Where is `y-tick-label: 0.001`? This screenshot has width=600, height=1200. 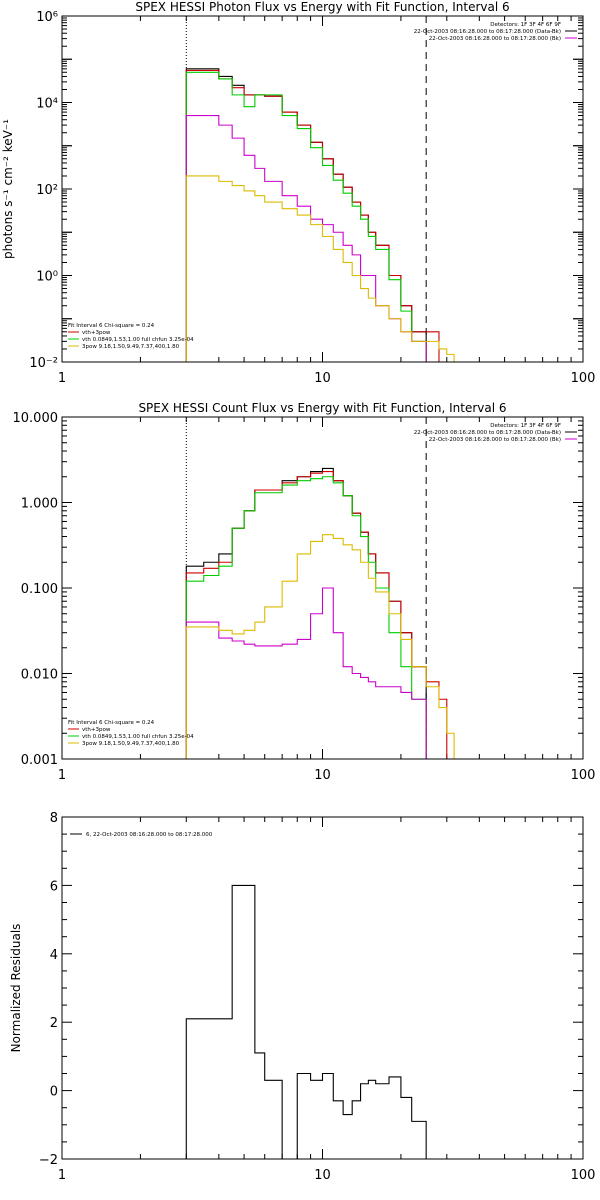 y-tick-label: 0.001 is located at coordinates (39, 760).